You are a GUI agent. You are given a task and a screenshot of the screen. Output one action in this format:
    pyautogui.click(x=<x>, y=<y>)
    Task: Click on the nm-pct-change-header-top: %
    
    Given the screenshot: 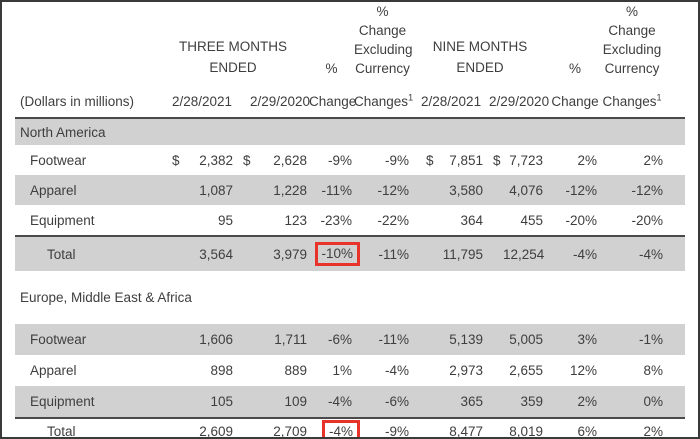 What is the action you would take?
    pyautogui.click(x=575, y=68)
    